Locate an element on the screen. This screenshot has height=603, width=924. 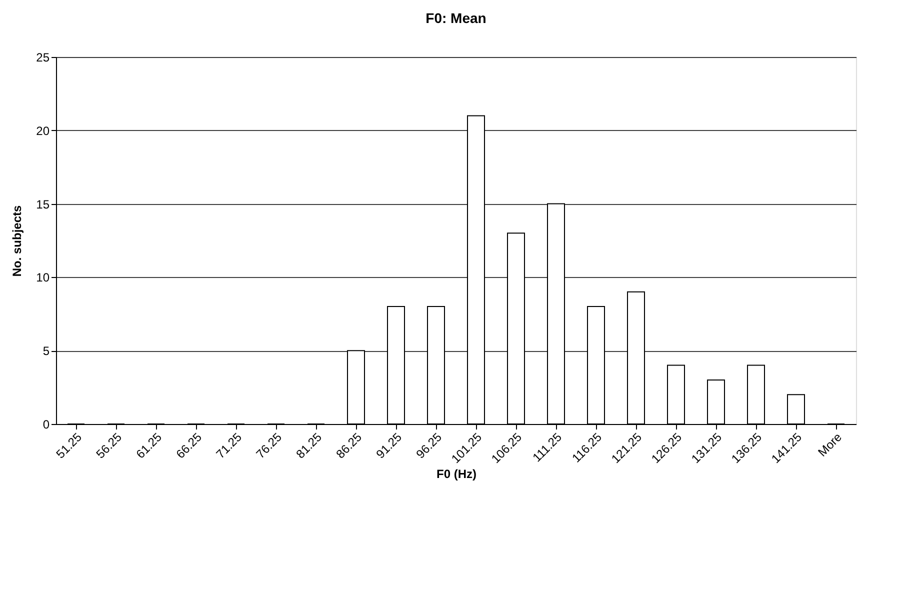
y-tick-label: 15 is located at coordinates (43, 204).